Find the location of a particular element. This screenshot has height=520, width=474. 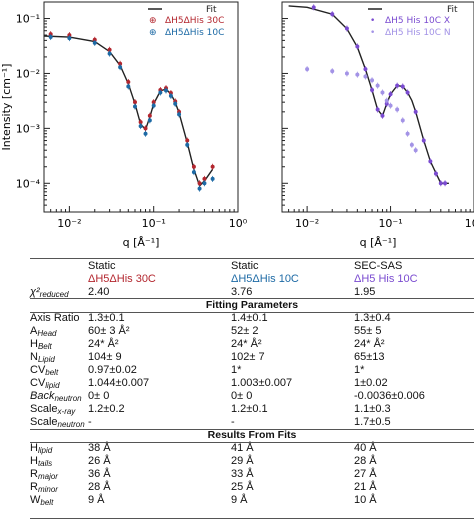

right-legend-series-1-marker: • is located at coordinates (372, 21).